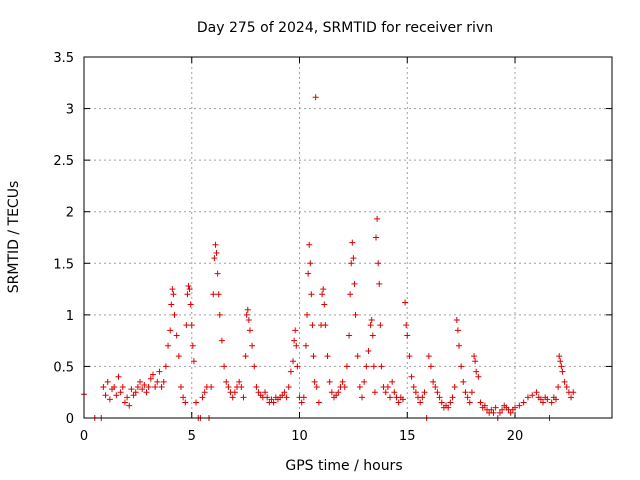 The height and width of the screenshot is (480, 640). Describe the element at coordinates (84, 436) in the screenshot. I see `x-tick-label: 0` at that location.